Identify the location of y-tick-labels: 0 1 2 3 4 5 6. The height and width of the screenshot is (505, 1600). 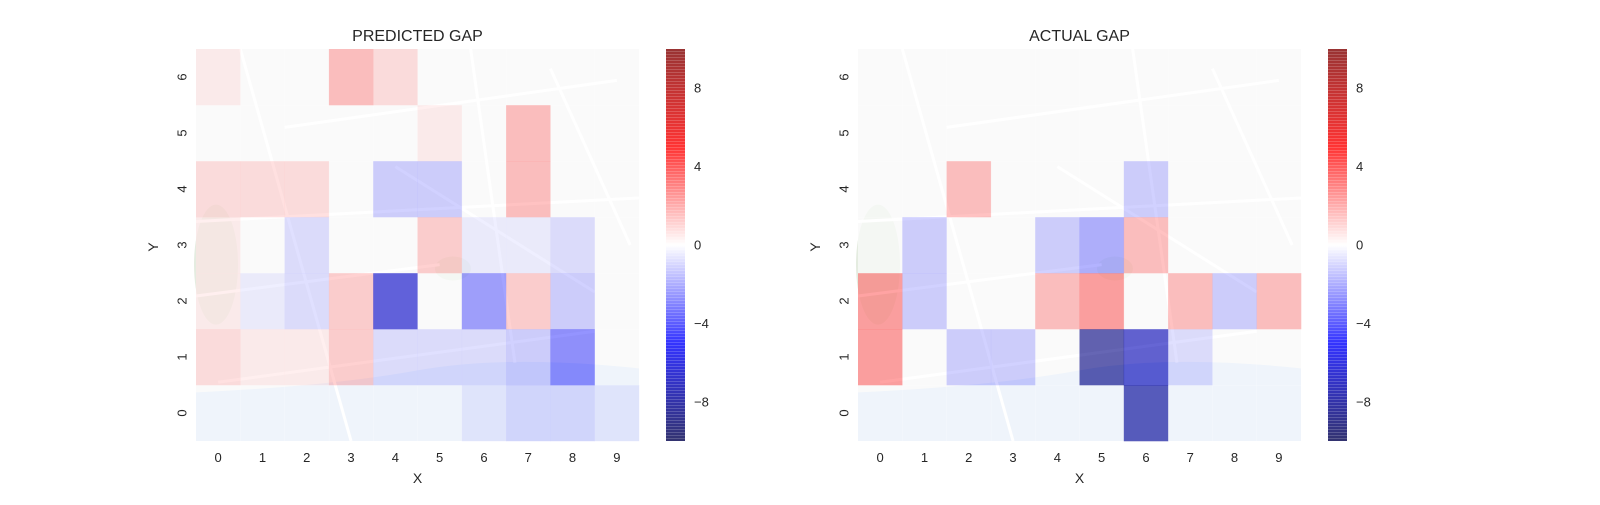
(844, 244).